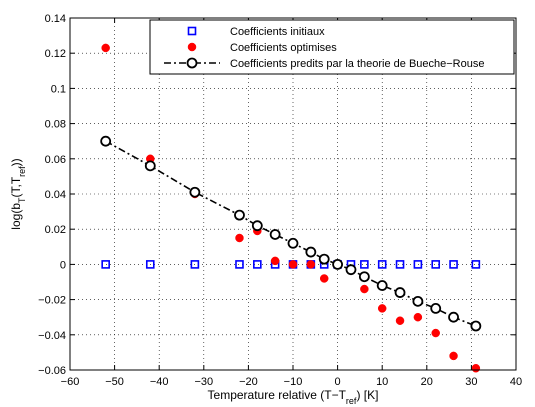 The width and height of the screenshot is (535, 407). Describe the element at coordinates (55, 160) in the screenshot. I see `y-tick-label: 0.06` at that location.